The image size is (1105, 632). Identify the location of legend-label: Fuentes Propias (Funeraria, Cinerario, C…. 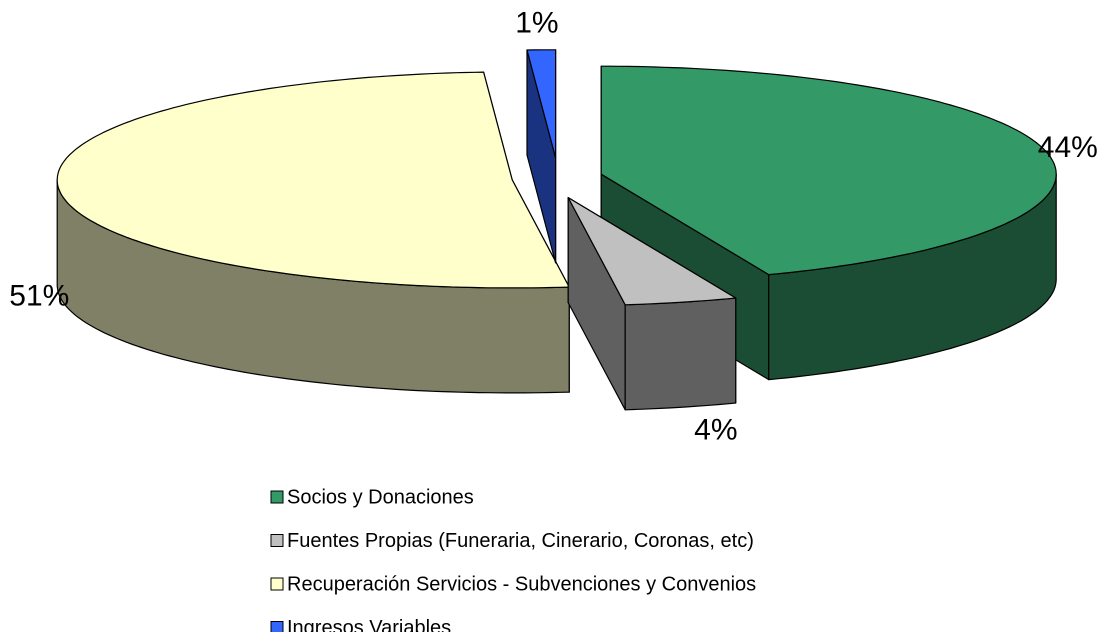
(520, 541).